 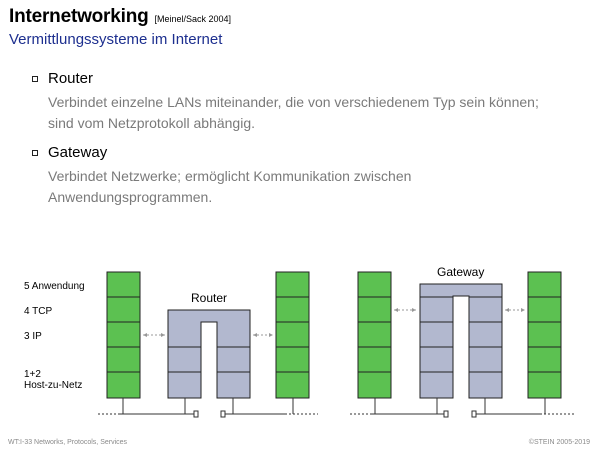 What do you see at coordinates (71, 78) in the screenshot?
I see `bullet-heading: Router` at bounding box center [71, 78].